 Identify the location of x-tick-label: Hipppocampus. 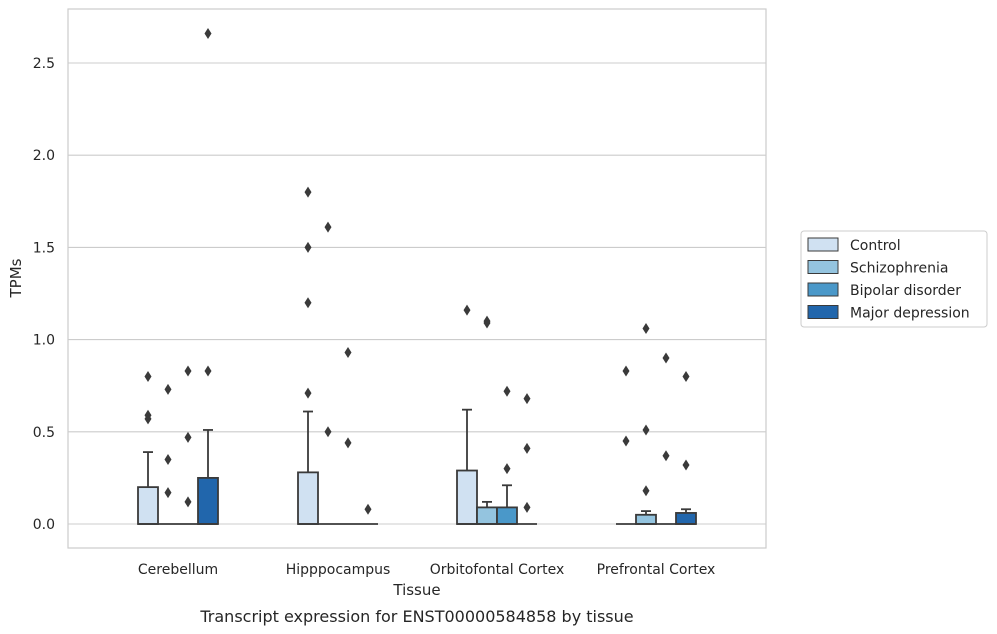
(338, 570).